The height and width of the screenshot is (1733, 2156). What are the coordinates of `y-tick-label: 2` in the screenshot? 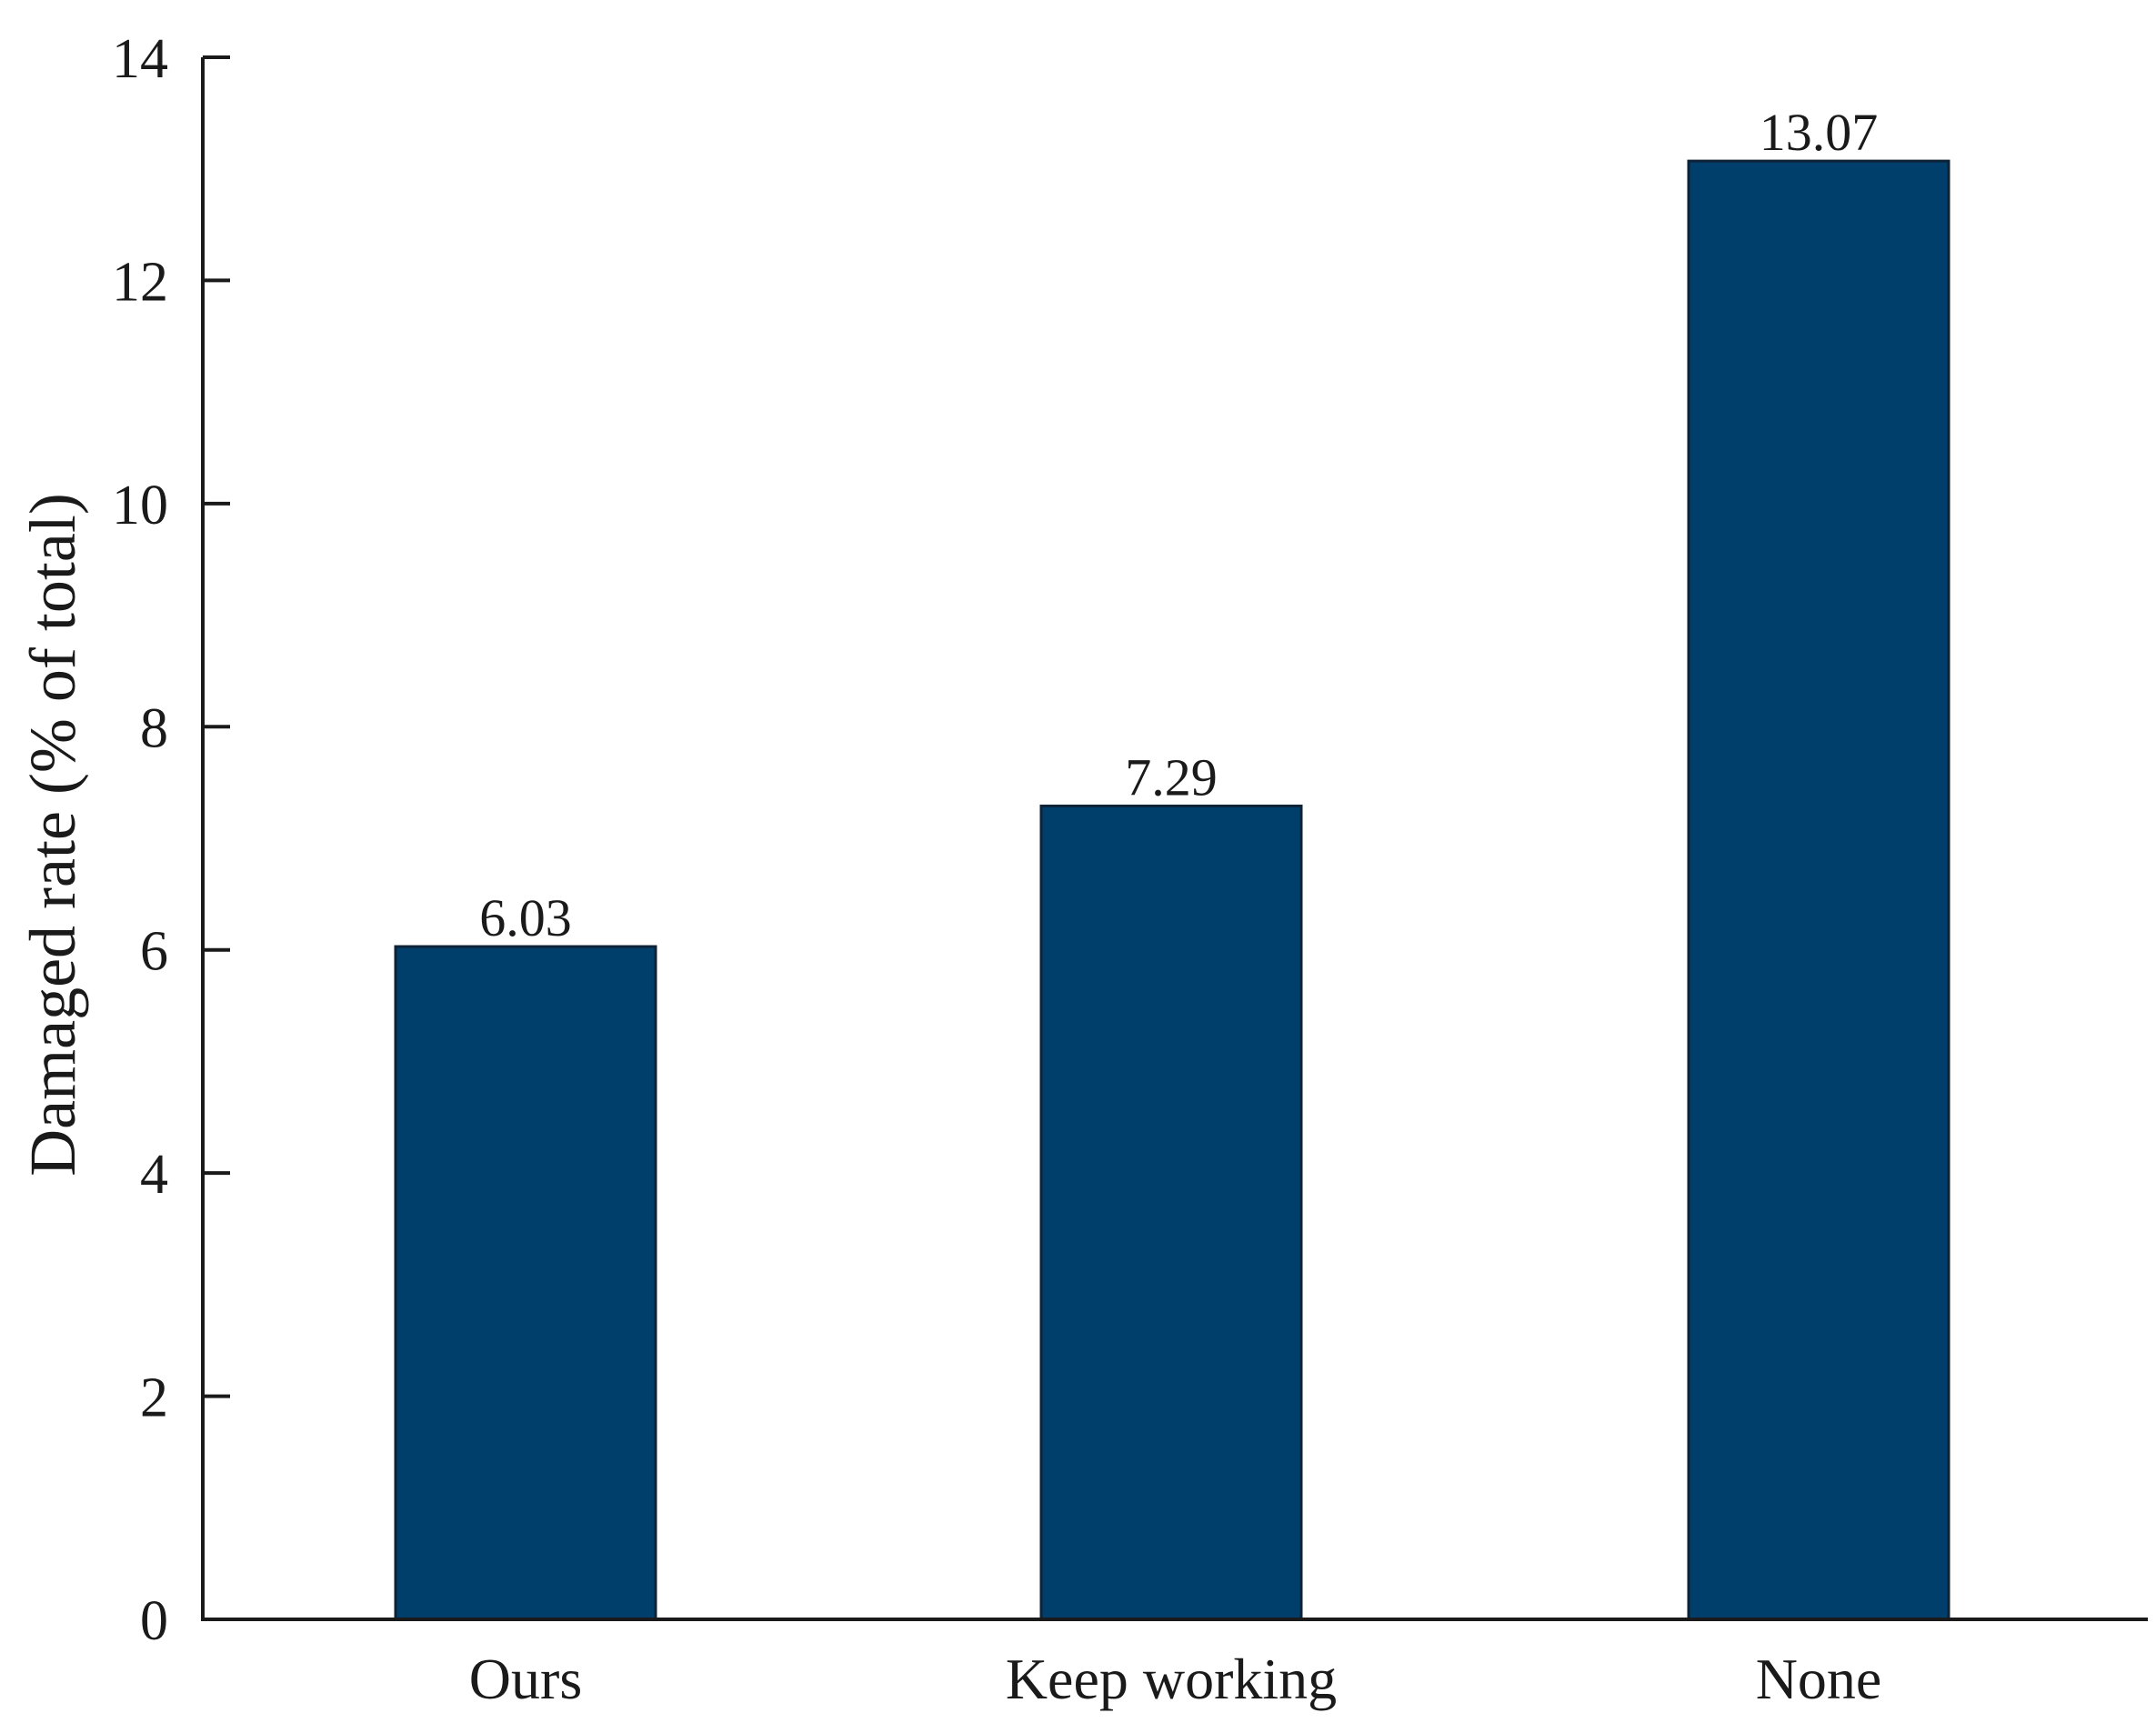 It's located at (154, 1398).